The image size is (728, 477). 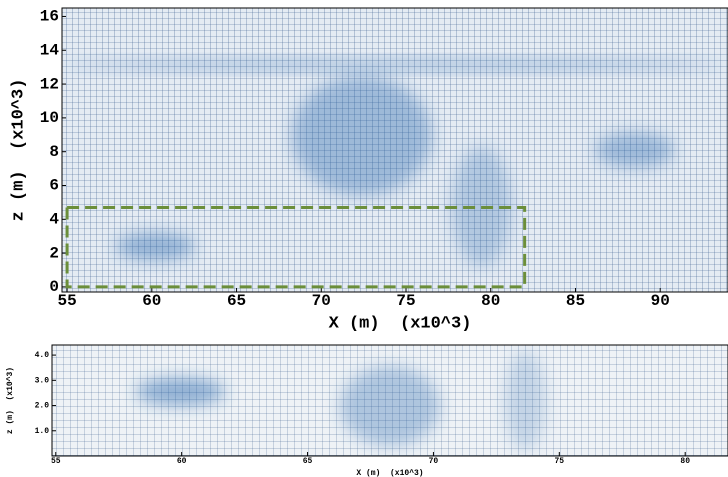 What do you see at coordinates (49, 17) in the screenshot?
I see `y-tick-label: 16` at bounding box center [49, 17].